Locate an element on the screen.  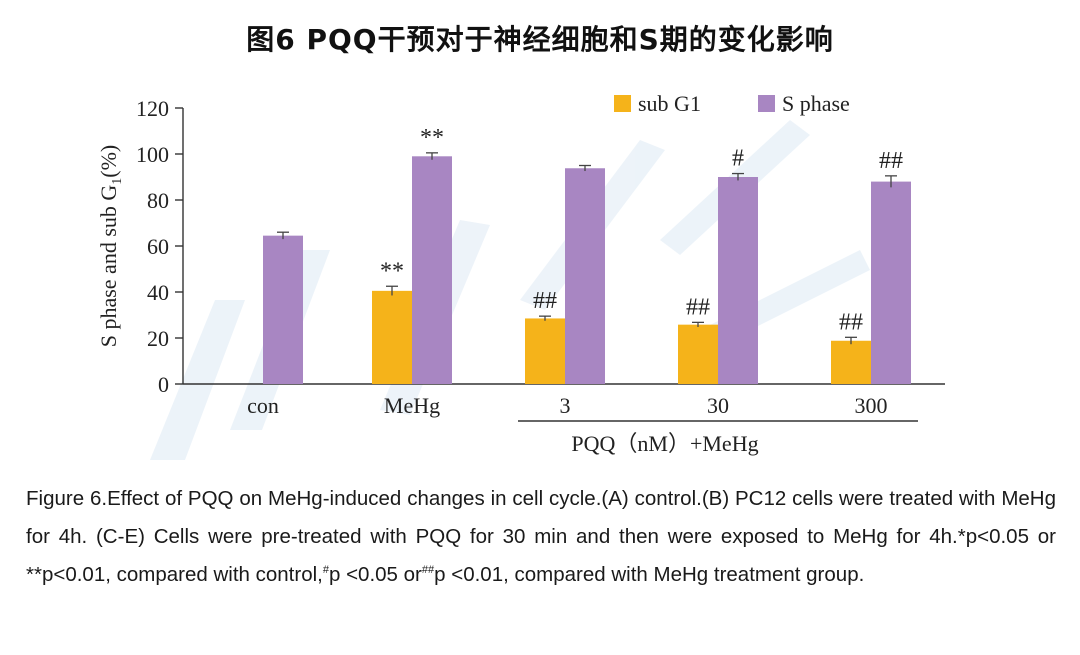
x-tick-label: con is located at coordinates (263, 405).